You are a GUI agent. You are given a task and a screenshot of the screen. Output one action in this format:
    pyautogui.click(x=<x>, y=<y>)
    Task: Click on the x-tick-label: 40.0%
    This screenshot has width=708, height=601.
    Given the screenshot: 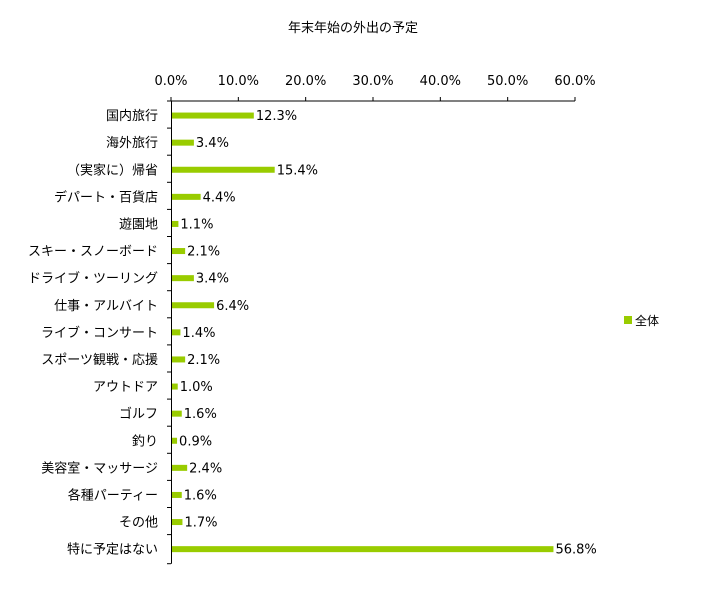 What is the action you would take?
    pyautogui.click(x=440, y=81)
    